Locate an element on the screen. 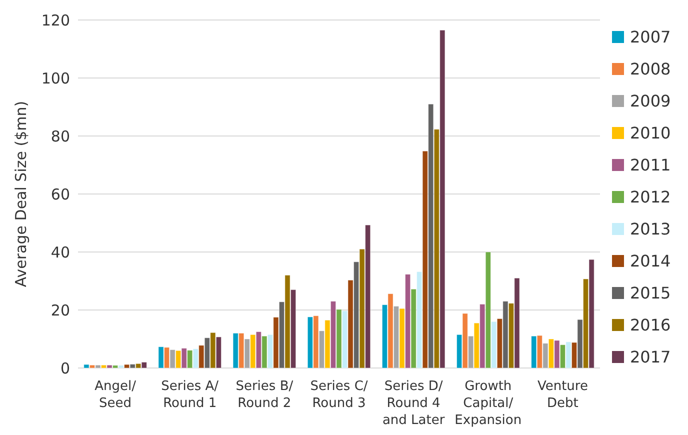 This screenshot has height=435, width=688. legend-label: 2017 is located at coordinates (650, 357).